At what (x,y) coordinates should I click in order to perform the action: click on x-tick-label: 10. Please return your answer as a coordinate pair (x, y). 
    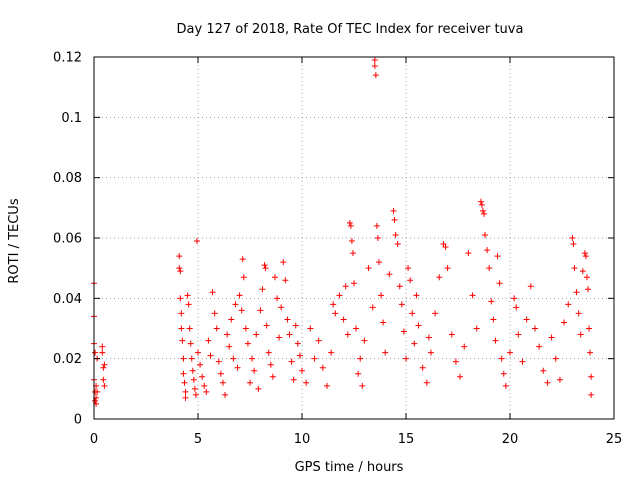
    Looking at the image, I should click on (302, 439).